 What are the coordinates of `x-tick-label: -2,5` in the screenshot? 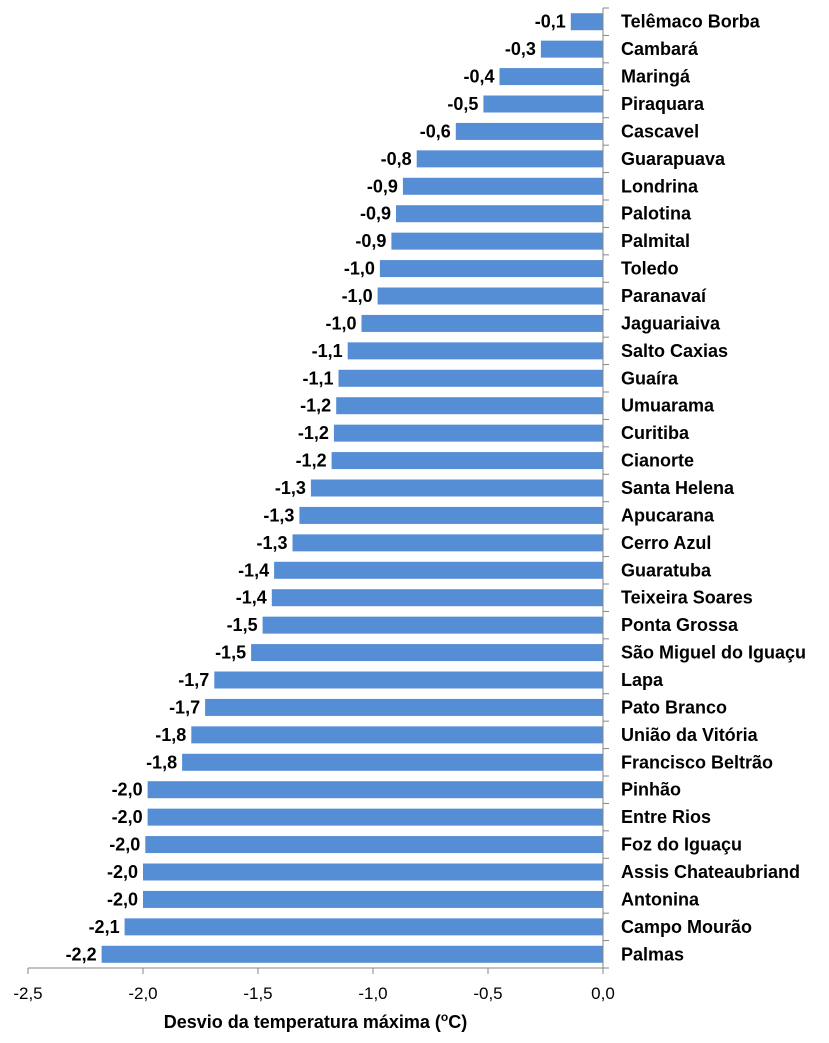 It's located at (27, 993).